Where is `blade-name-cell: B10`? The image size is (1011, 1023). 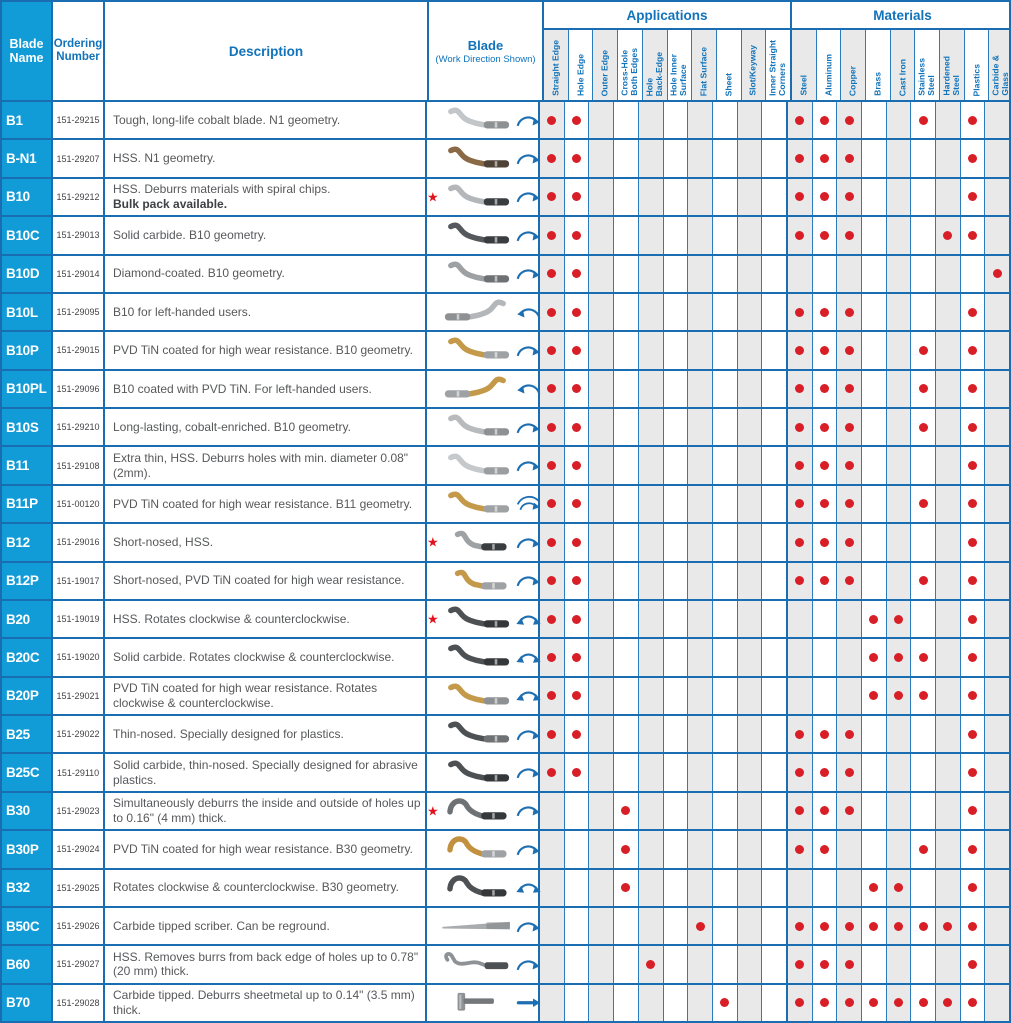 blade-name-cell: B10 is located at coordinates (27, 197).